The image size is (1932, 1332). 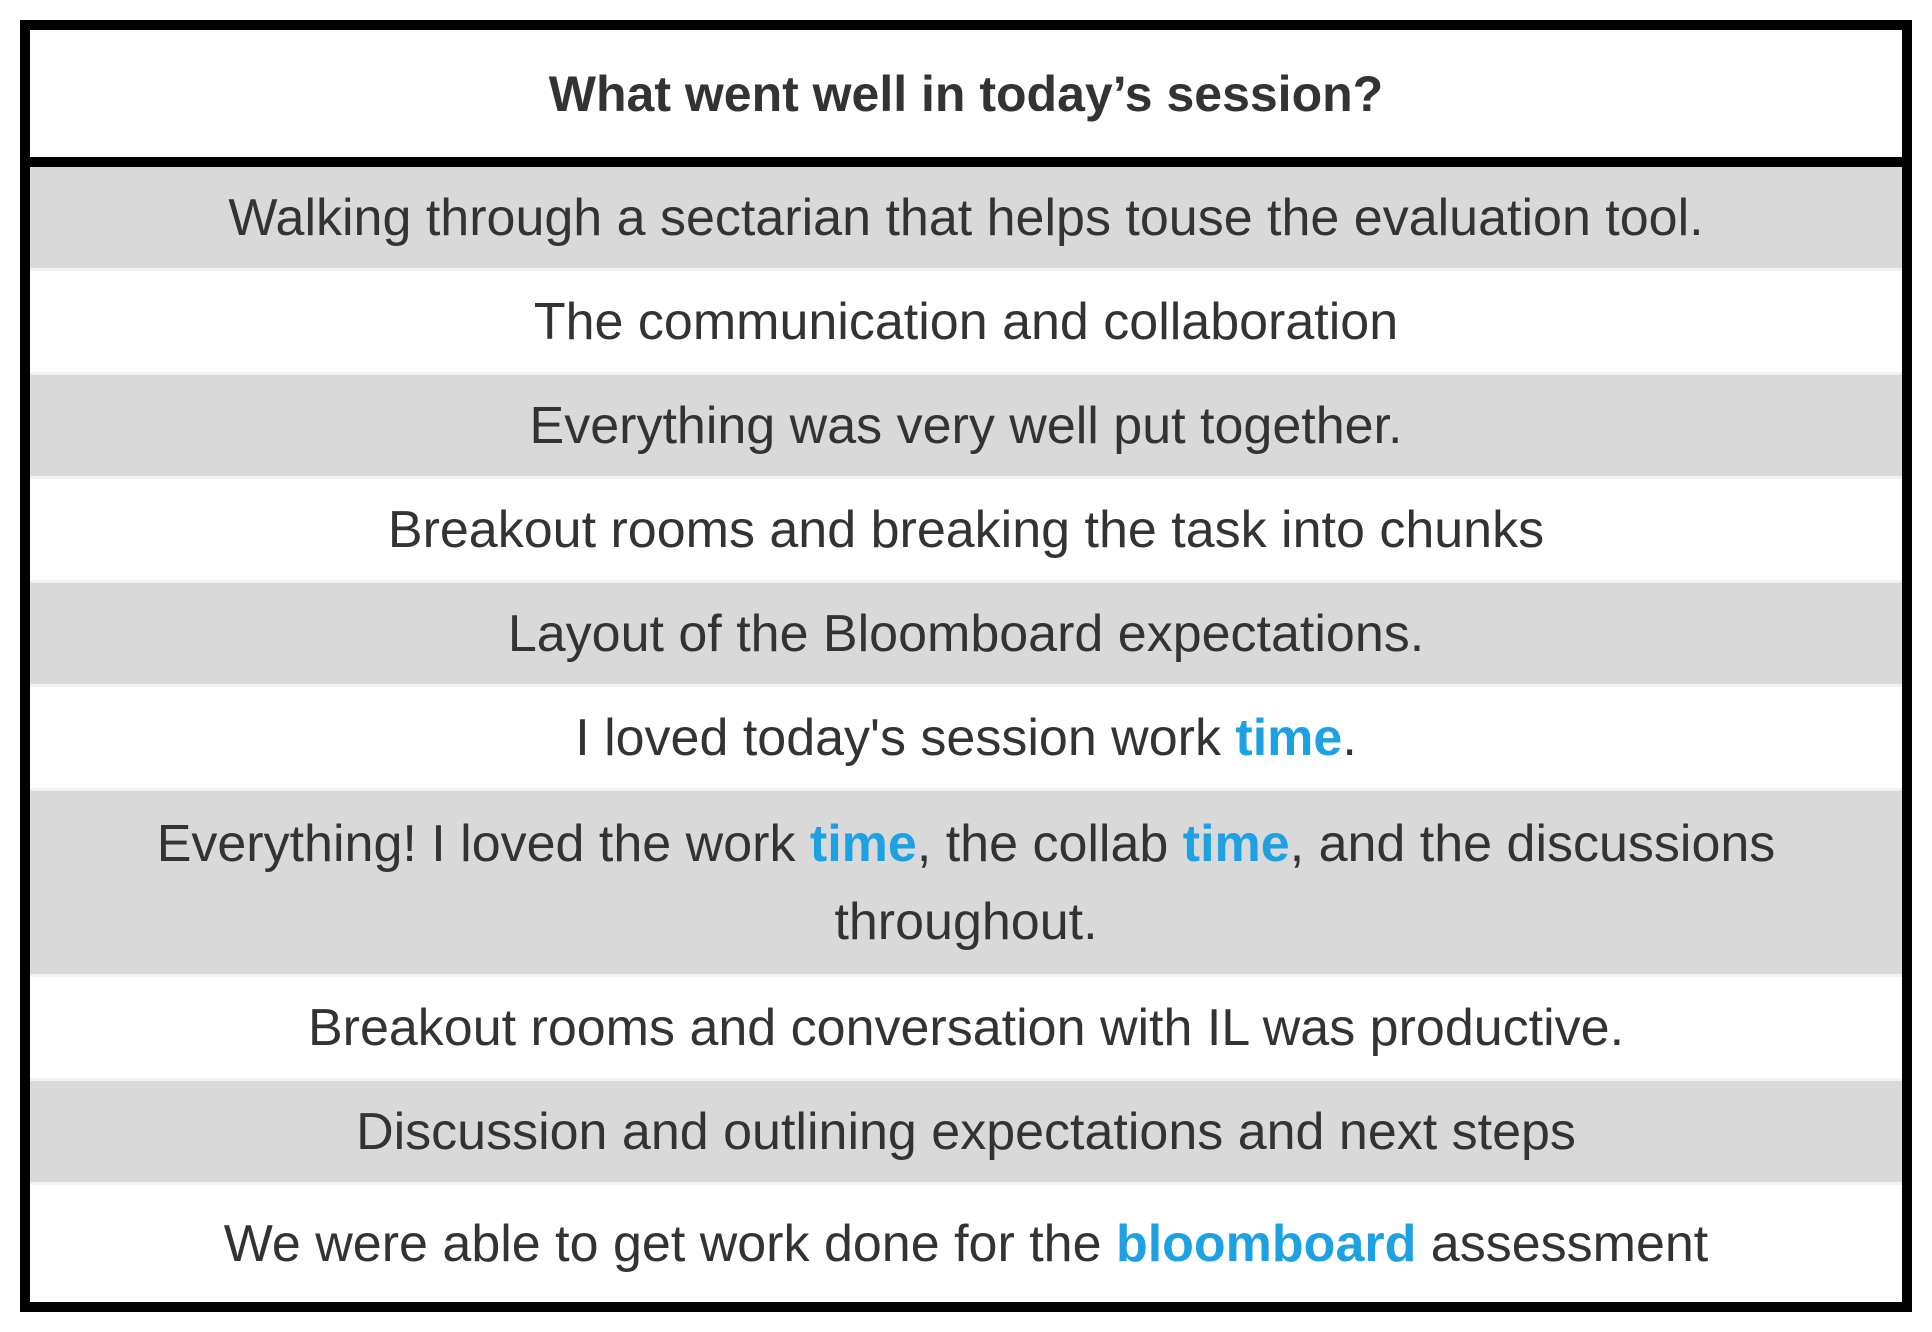 What do you see at coordinates (1305, 882) in the screenshot?
I see `row-text-part: , and the discussions throughout.` at bounding box center [1305, 882].